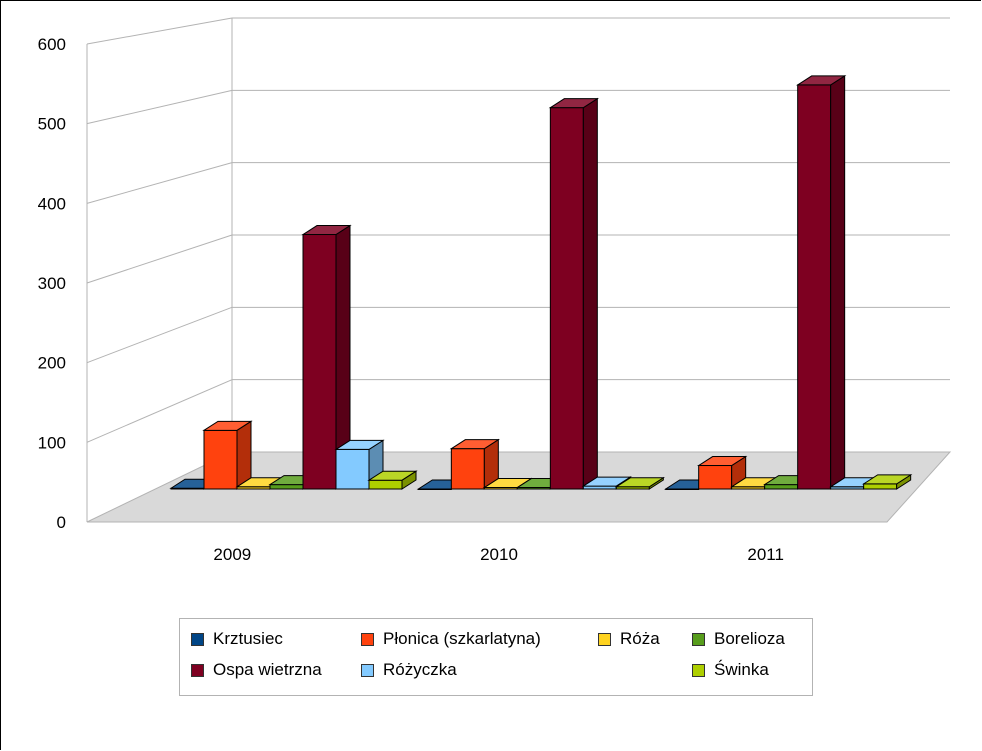  I want to click on x-axis-ticks: 2009 2010 2011, so click(498, 554).